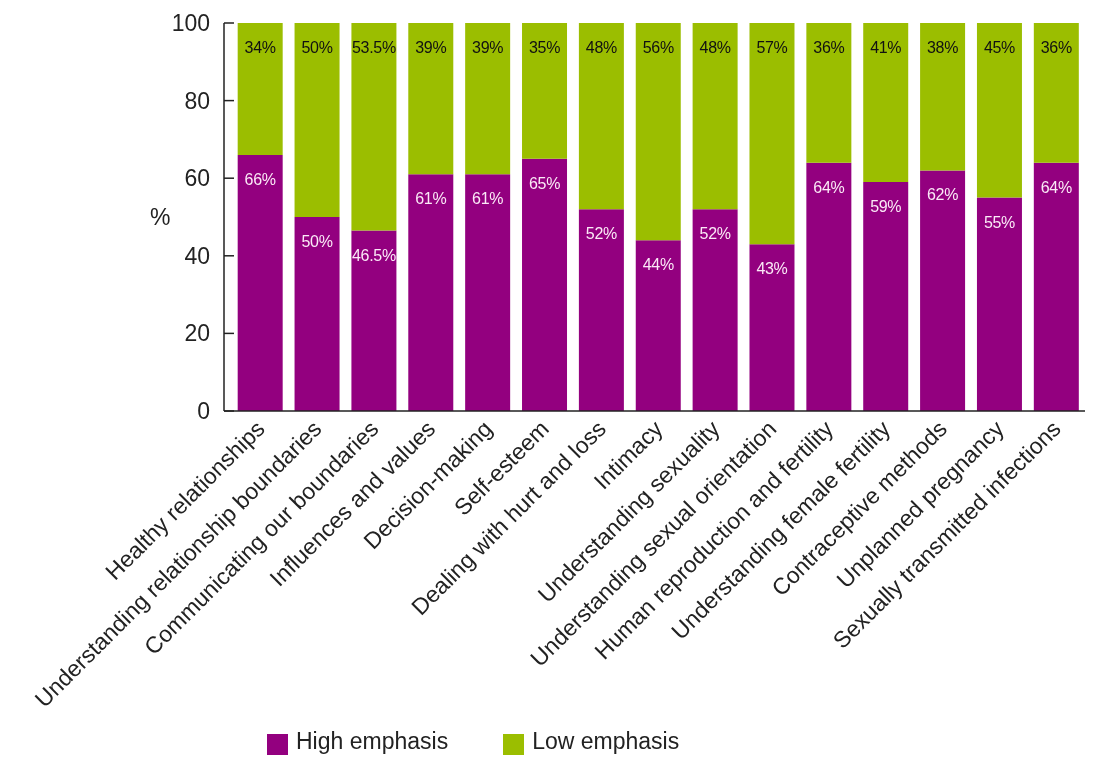  I want to click on data-label: 44%, so click(658, 265).